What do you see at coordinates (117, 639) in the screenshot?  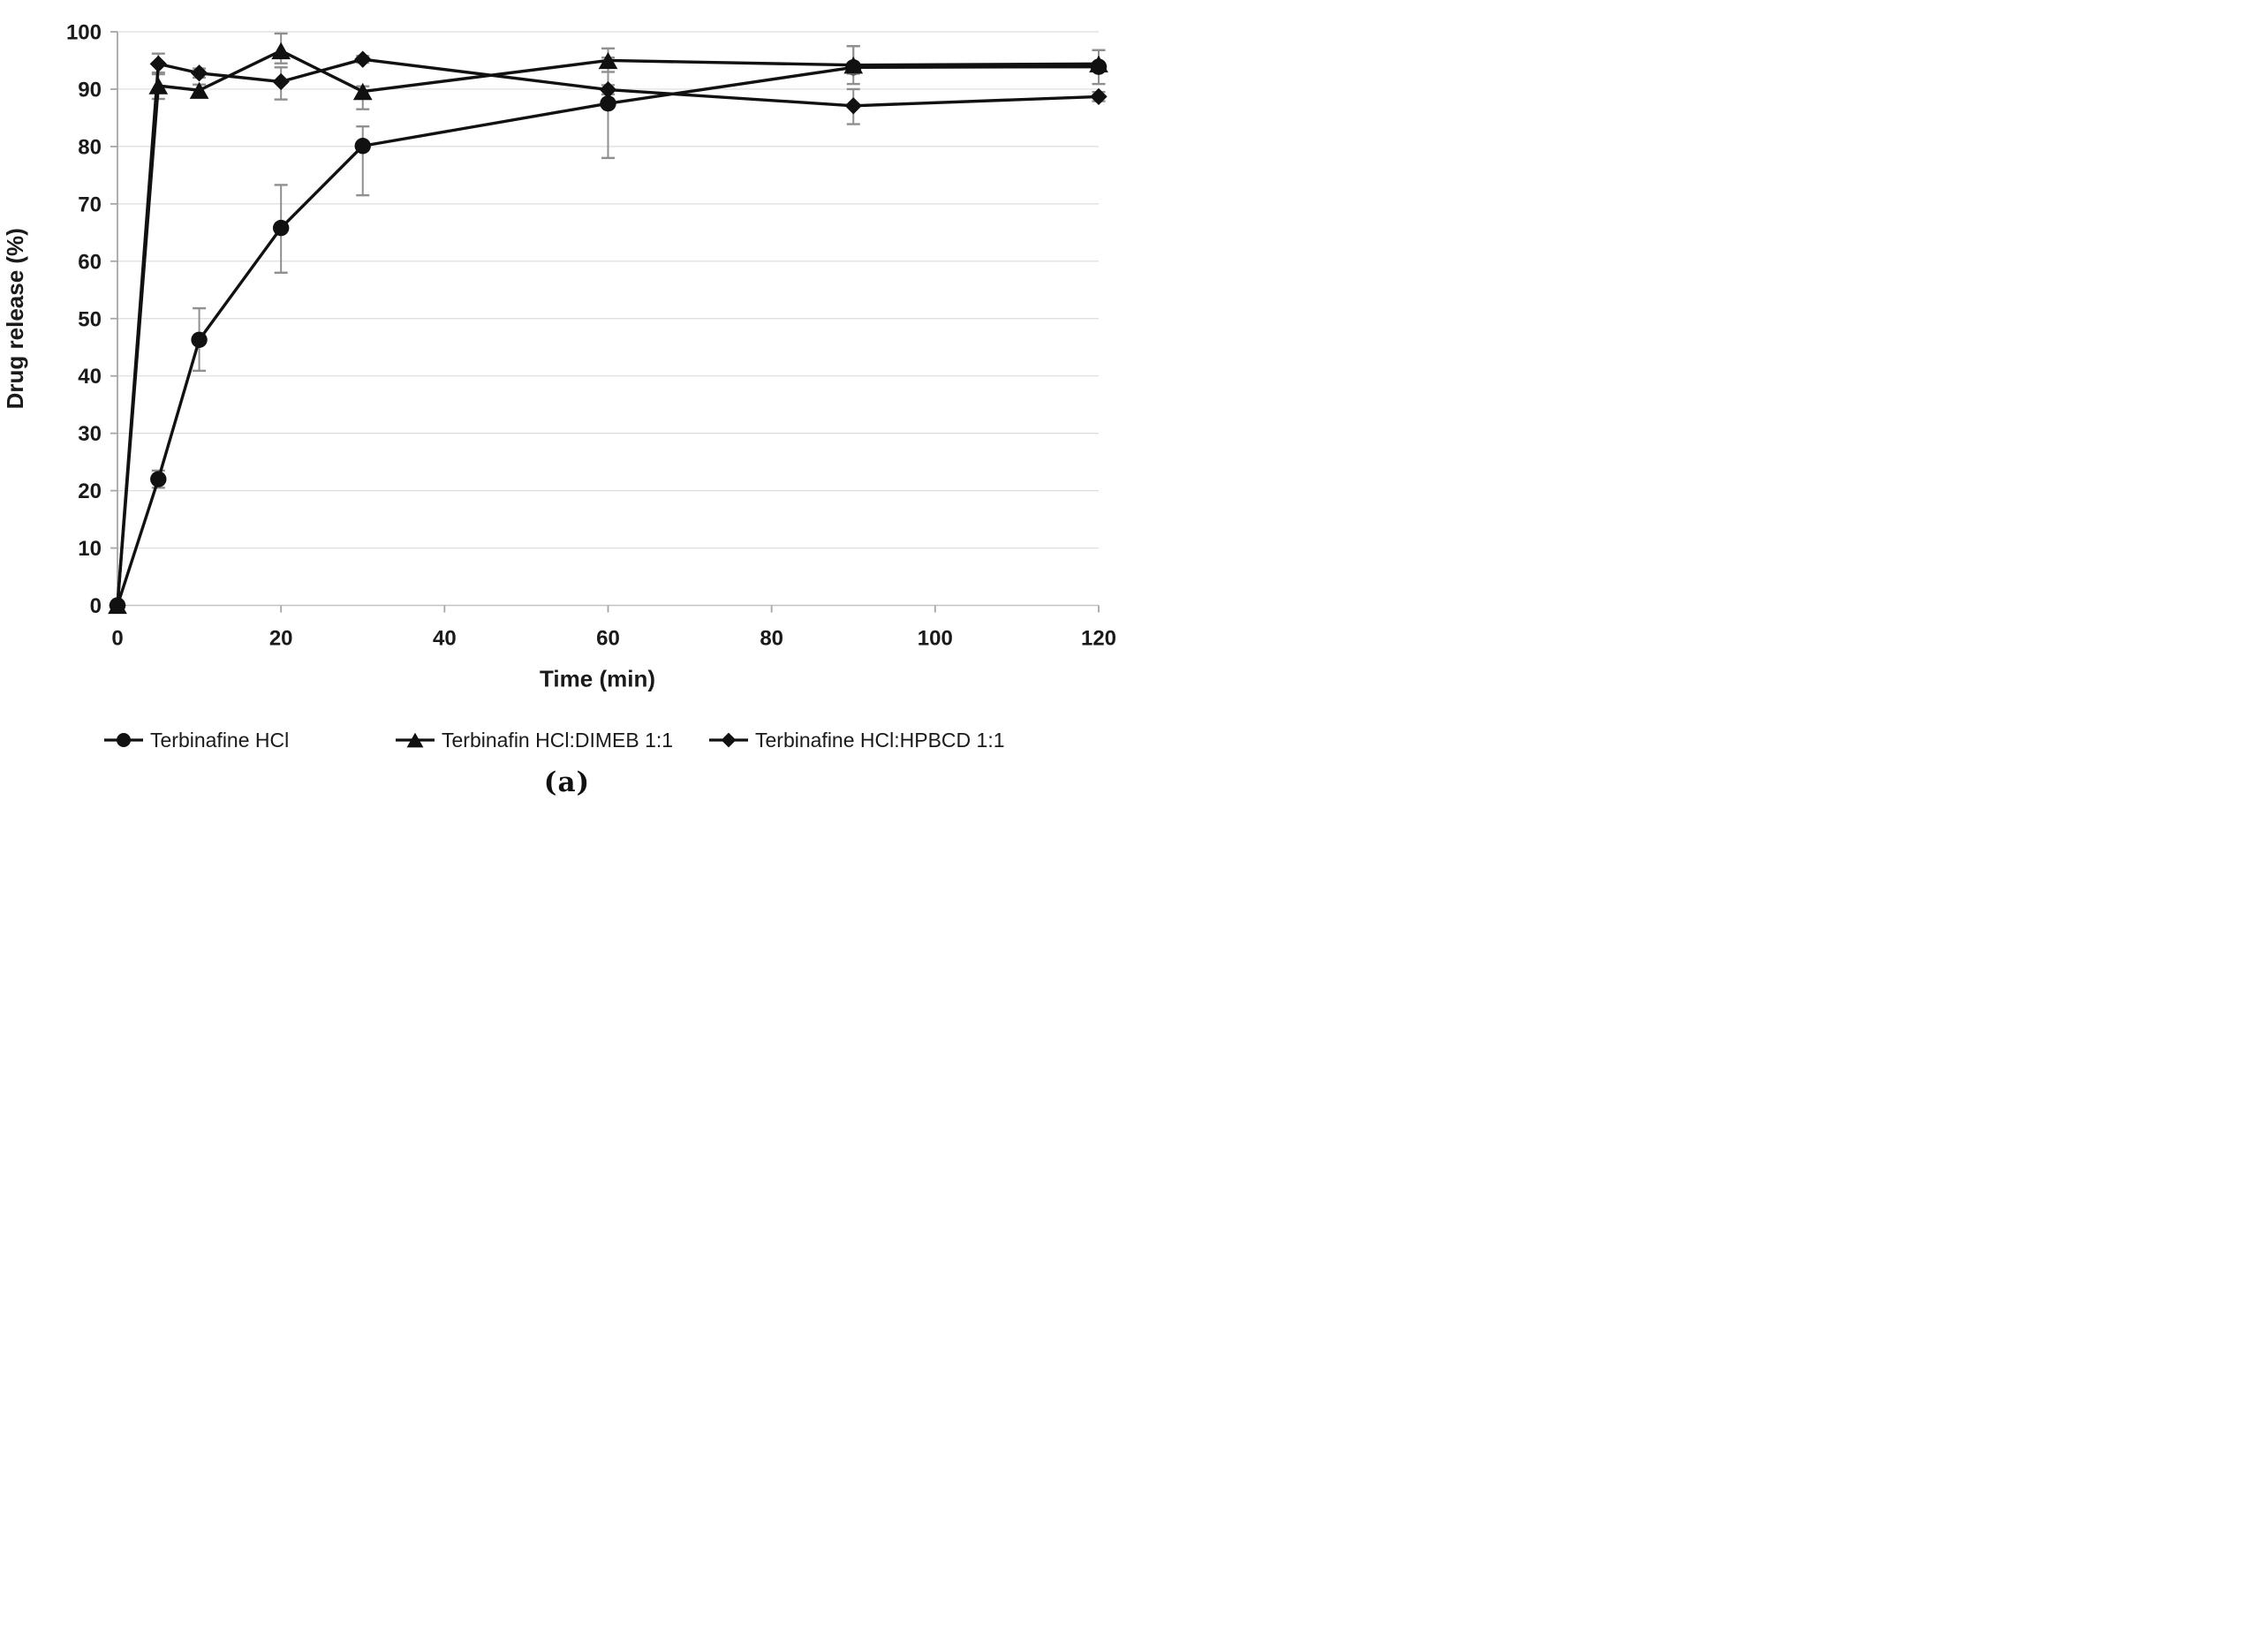 I see `x-tick-label: 0` at bounding box center [117, 639].